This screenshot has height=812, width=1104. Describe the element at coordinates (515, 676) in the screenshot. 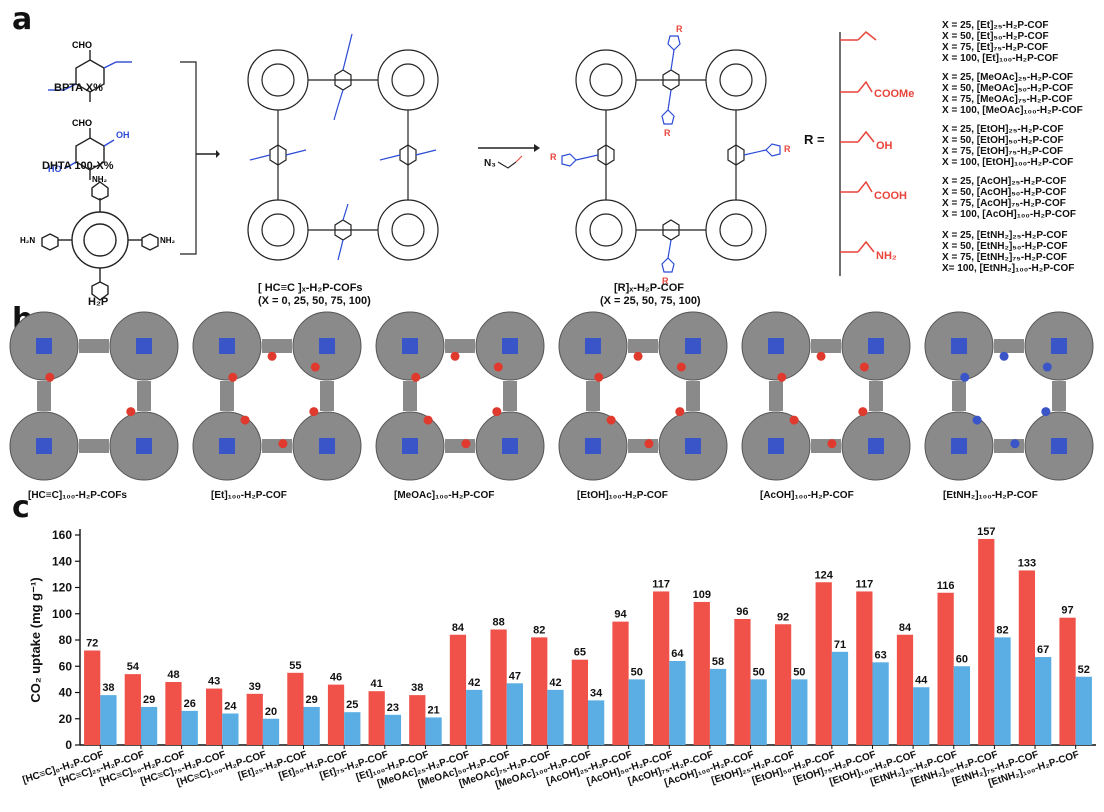

I see `bar-value-label: 47` at that location.